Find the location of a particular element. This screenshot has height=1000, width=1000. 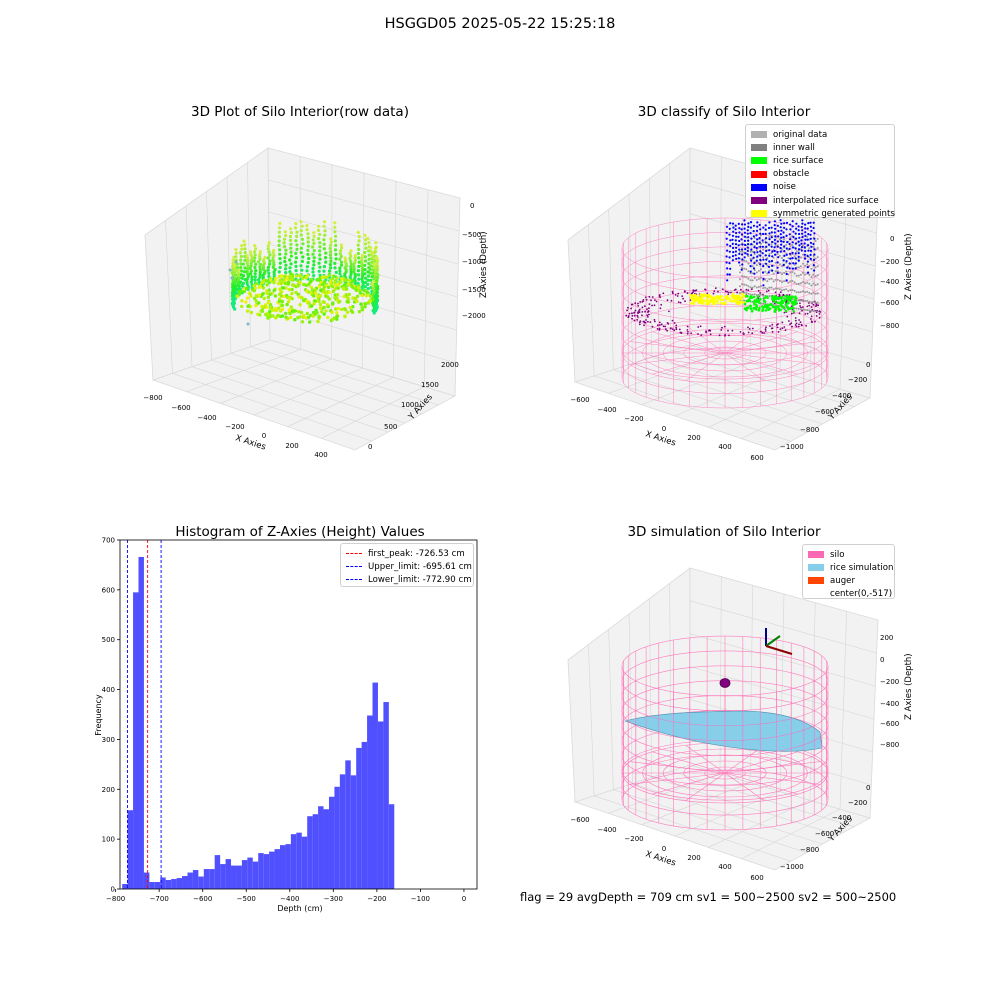

panel4-z-tick-label: −400 is located at coordinates (889, 704).